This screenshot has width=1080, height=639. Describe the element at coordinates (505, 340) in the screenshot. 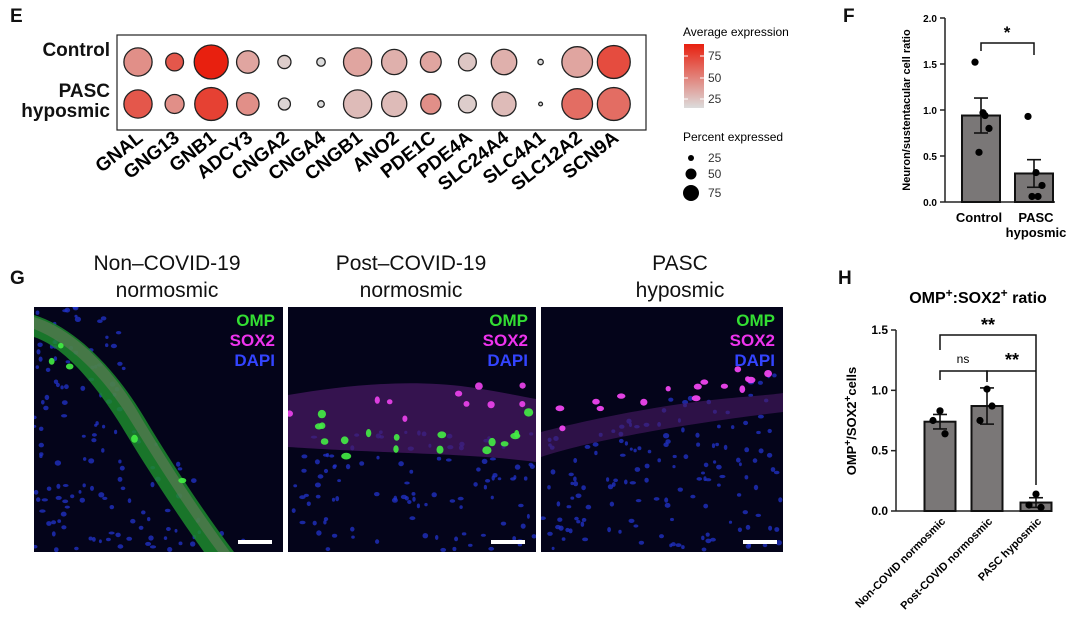

I see `channel-label-sox2: SOX2` at that location.